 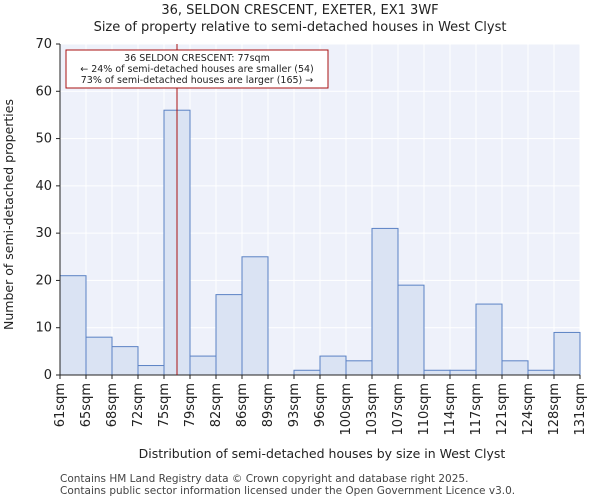 I want to click on x-tick-label: 100sqm, so click(x=346, y=409).